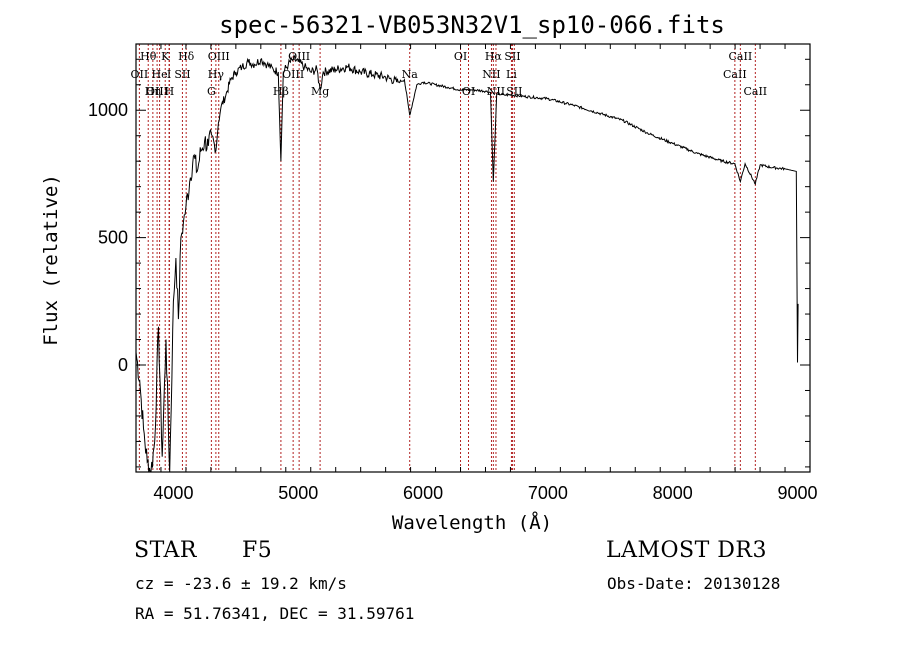 The height and width of the screenshot is (649, 900). I want to click on spectral-line-label: Li, so click(511, 74).